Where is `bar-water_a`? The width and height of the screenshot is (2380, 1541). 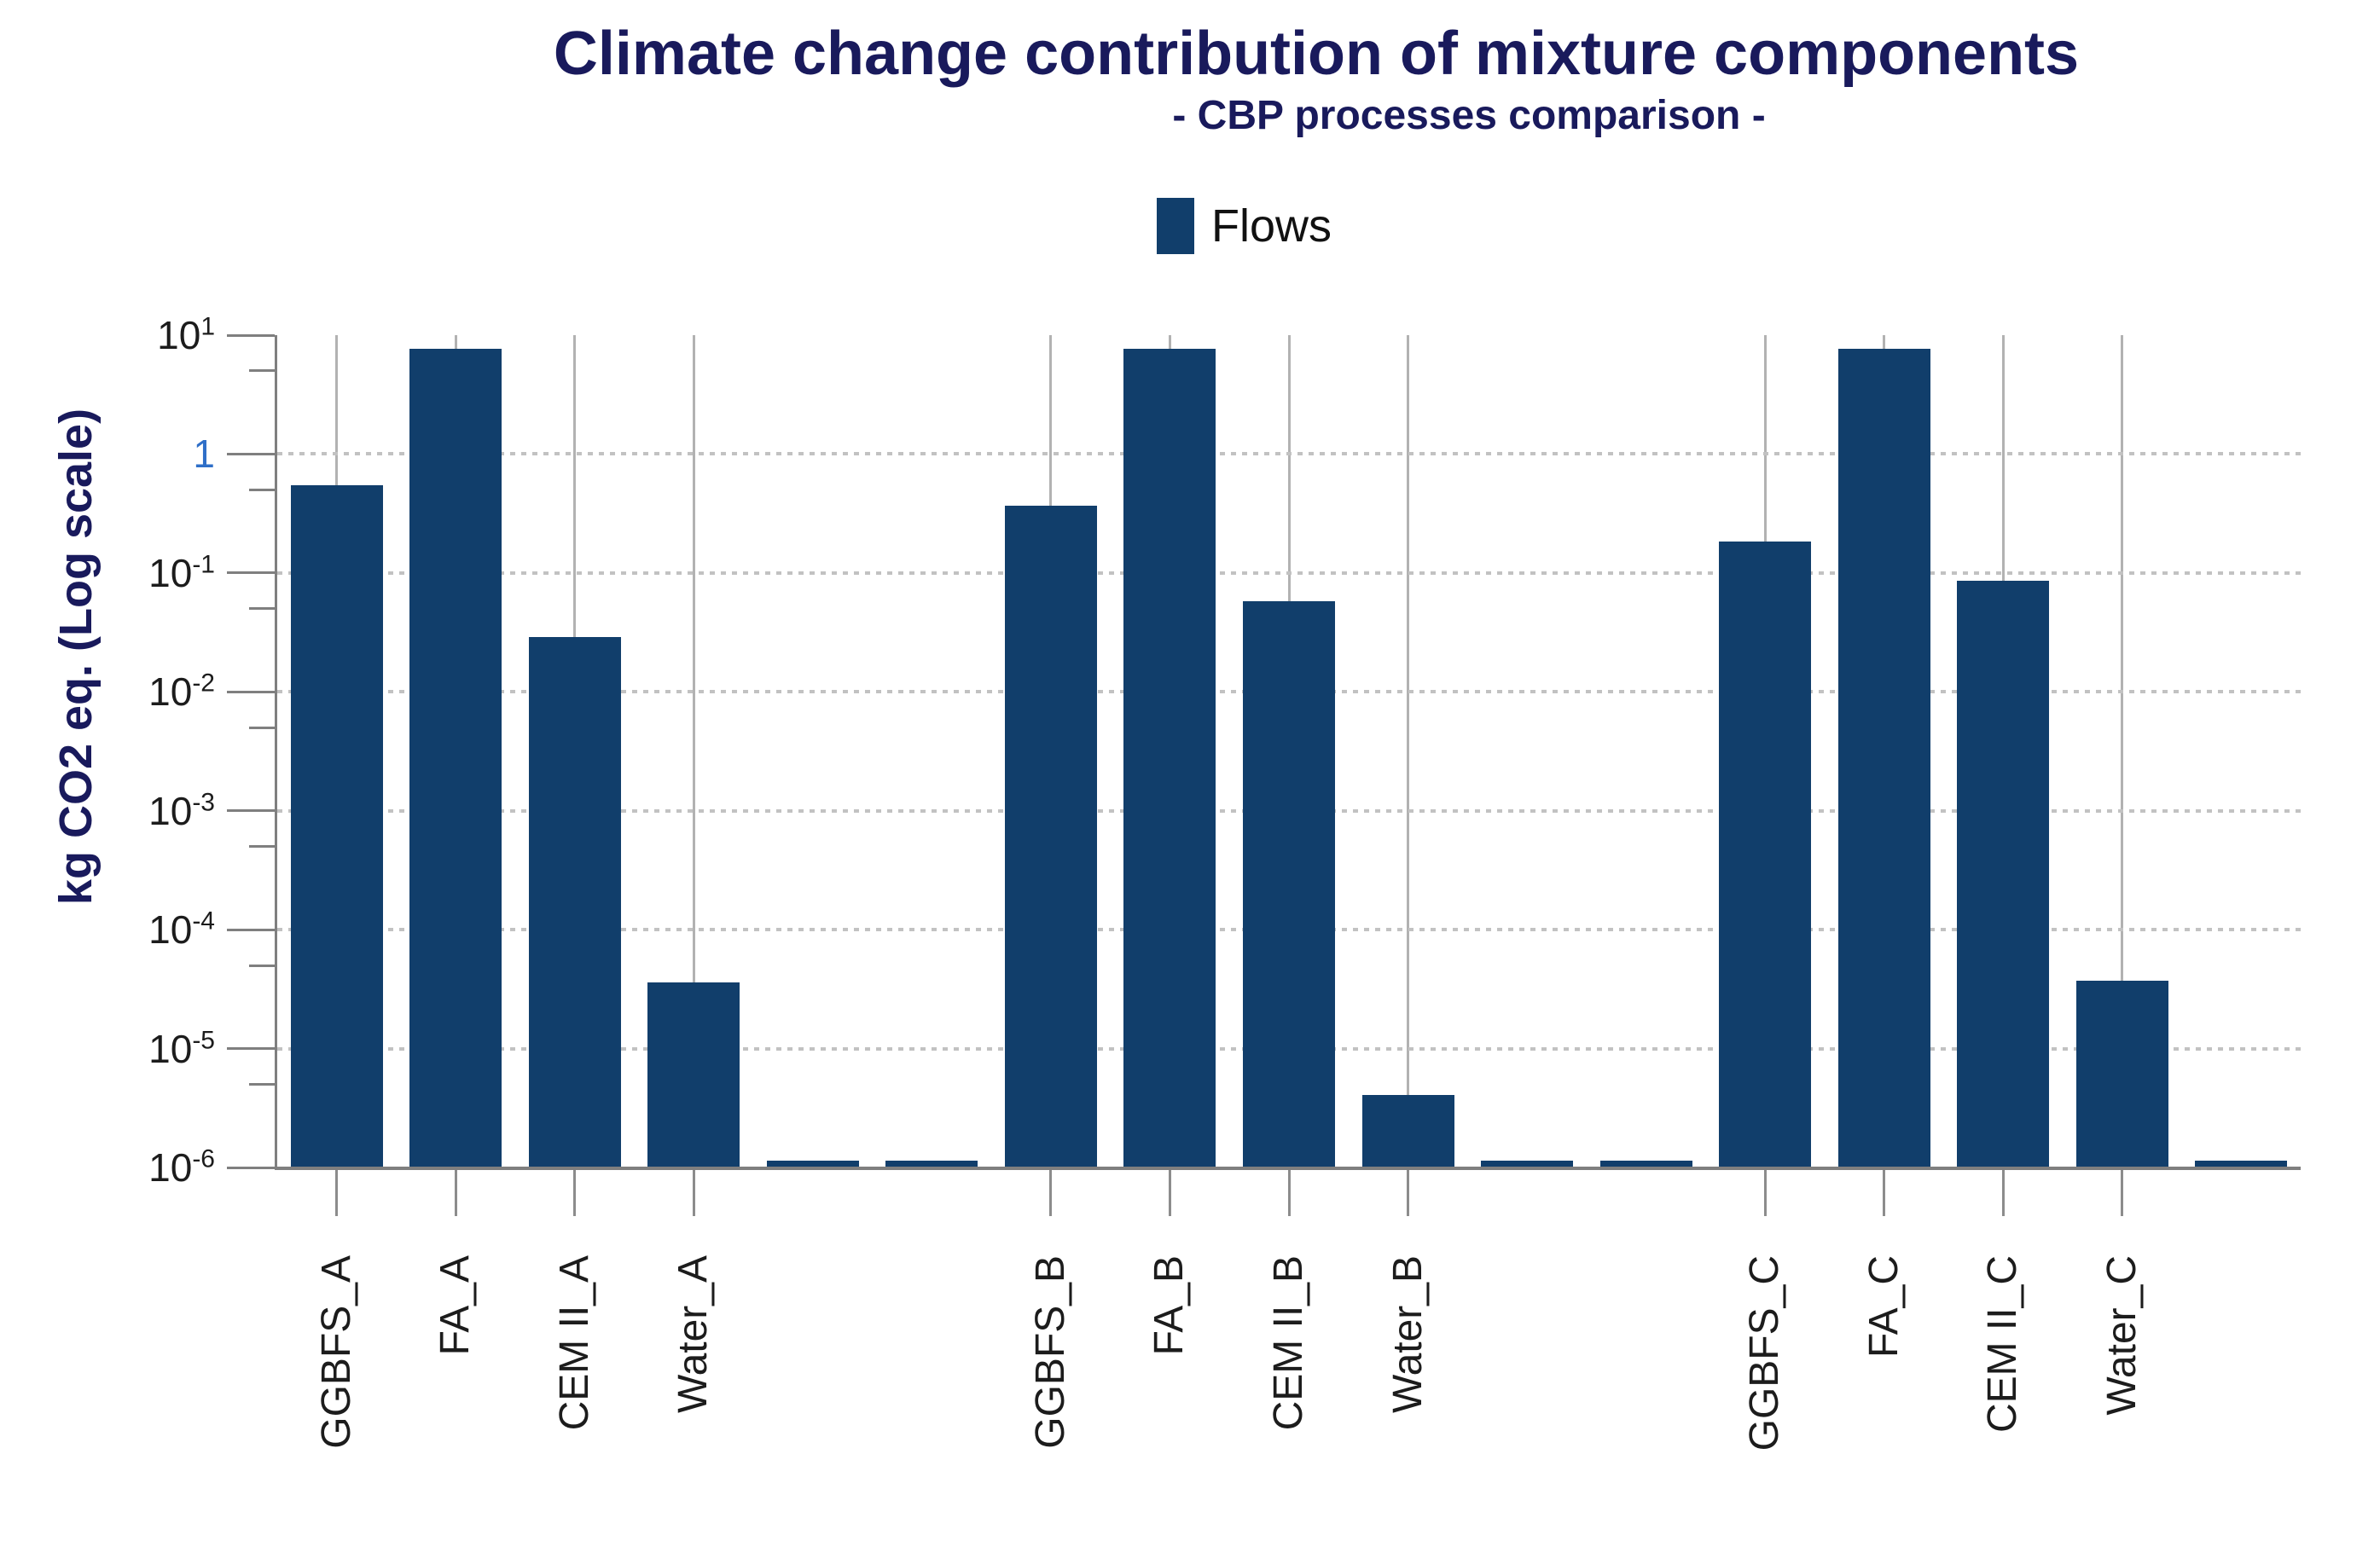 bar-water_a is located at coordinates (693, 1074).